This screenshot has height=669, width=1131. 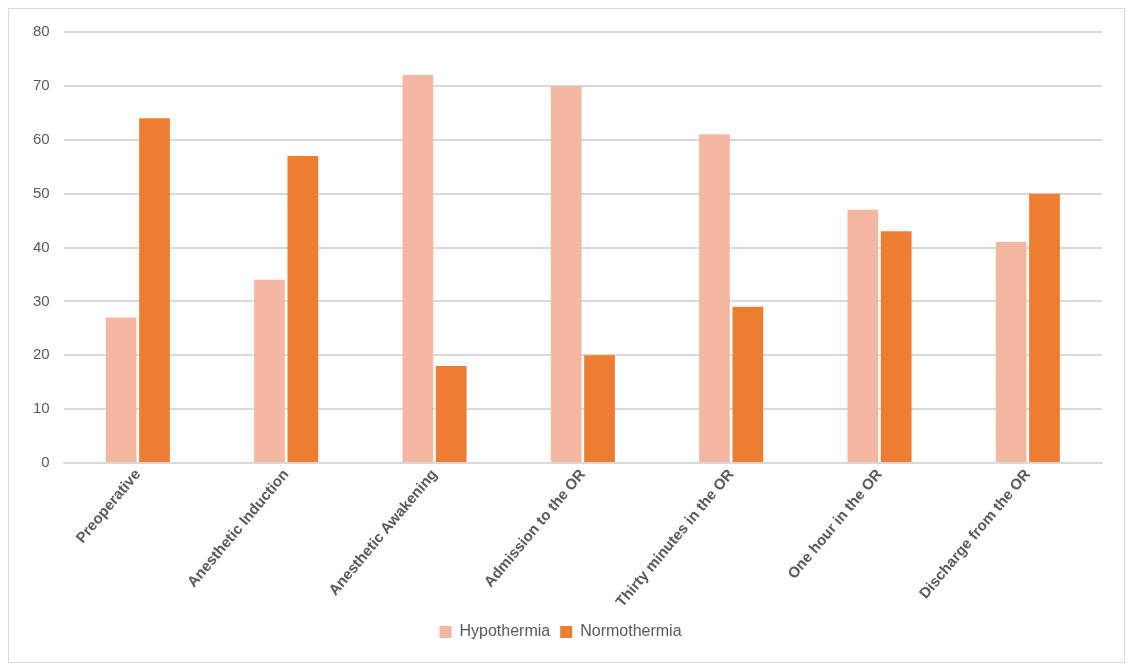 What do you see at coordinates (41, 31) in the screenshot?
I see `y-tick-label: 80` at bounding box center [41, 31].